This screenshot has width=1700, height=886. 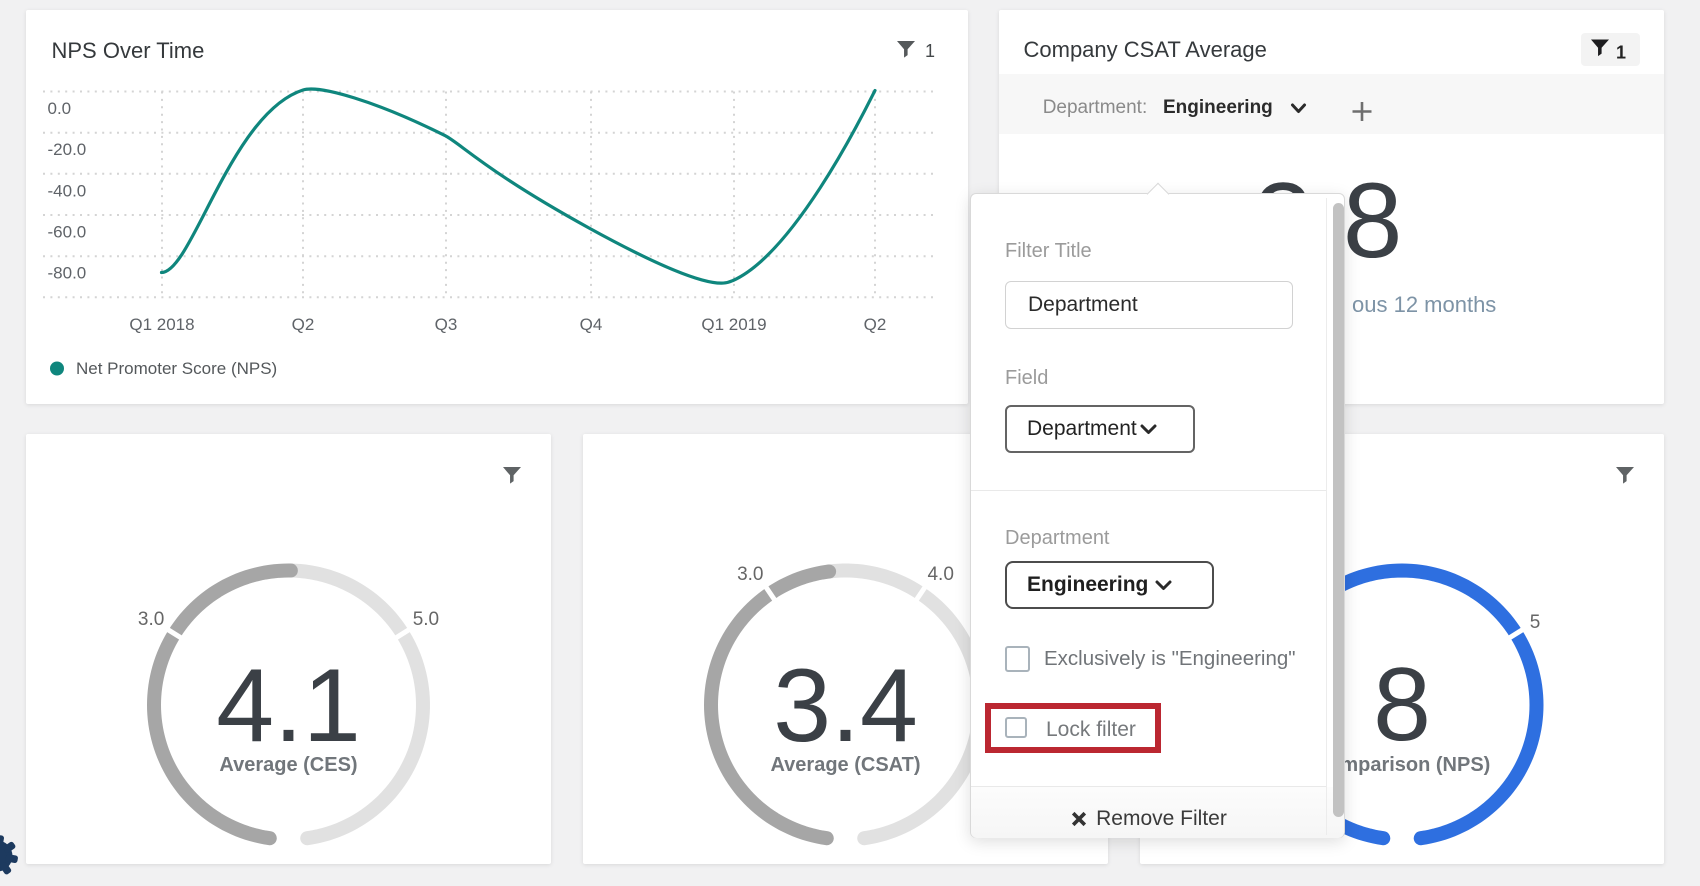 I want to click on svg-text: Net Promoter Score (NPS), so click(x=176, y=368).